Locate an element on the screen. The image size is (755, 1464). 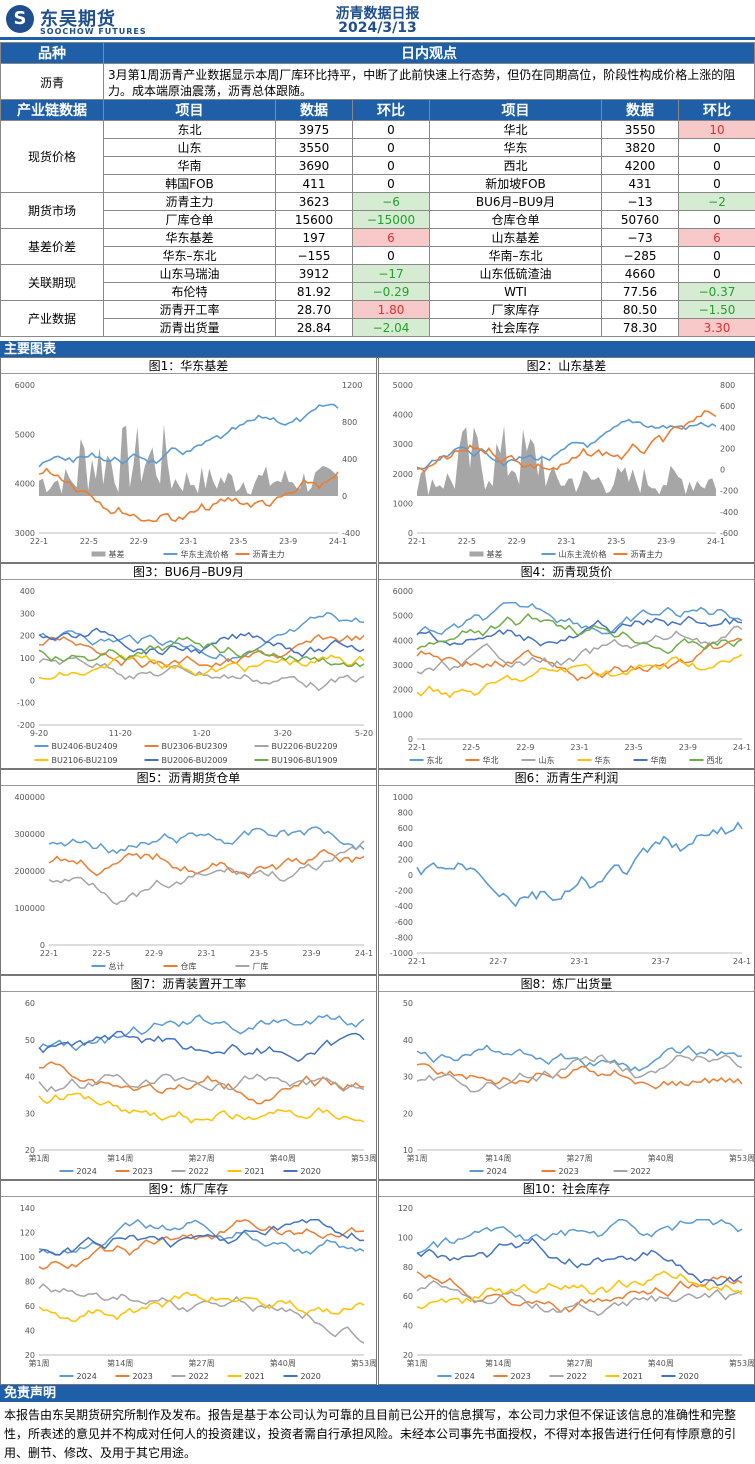
table-row: 华南 3690 0 西北 4200 0 is located at coordinates (378, 165).